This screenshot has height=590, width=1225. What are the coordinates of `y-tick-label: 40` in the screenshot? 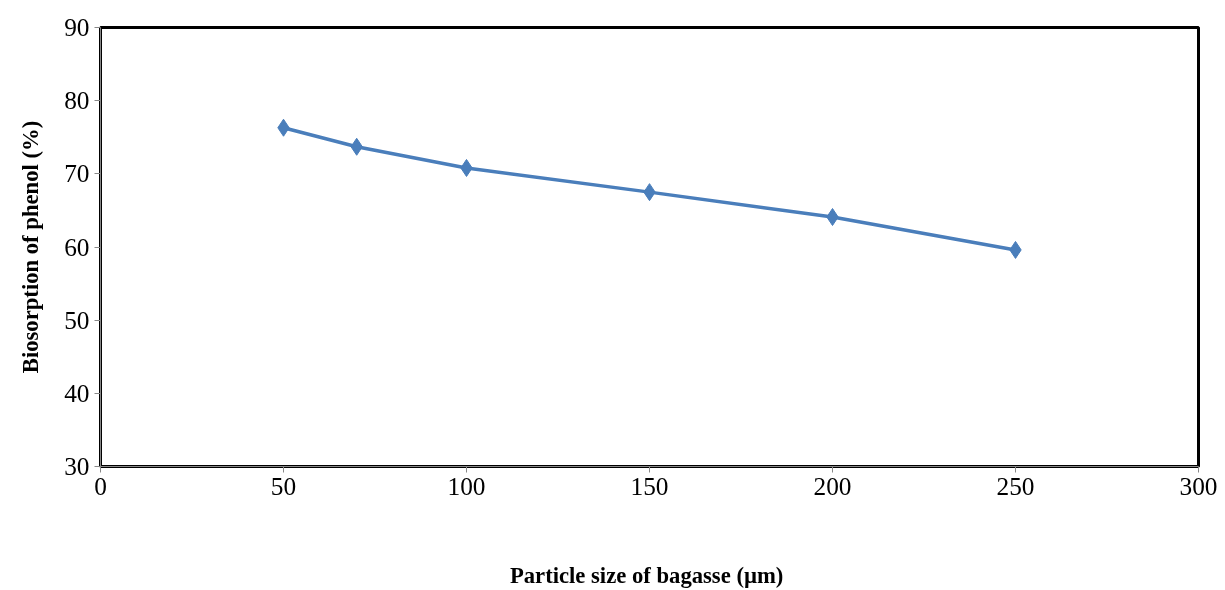 It's located at (77, 392).